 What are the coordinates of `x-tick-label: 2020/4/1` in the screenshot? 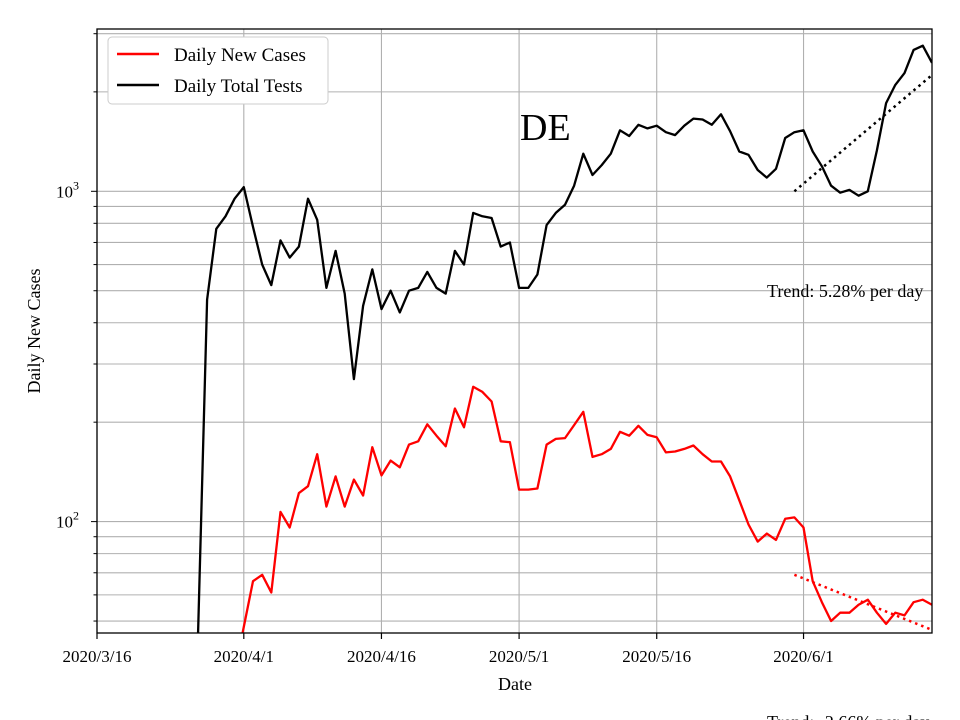 It's located at (244, 656).